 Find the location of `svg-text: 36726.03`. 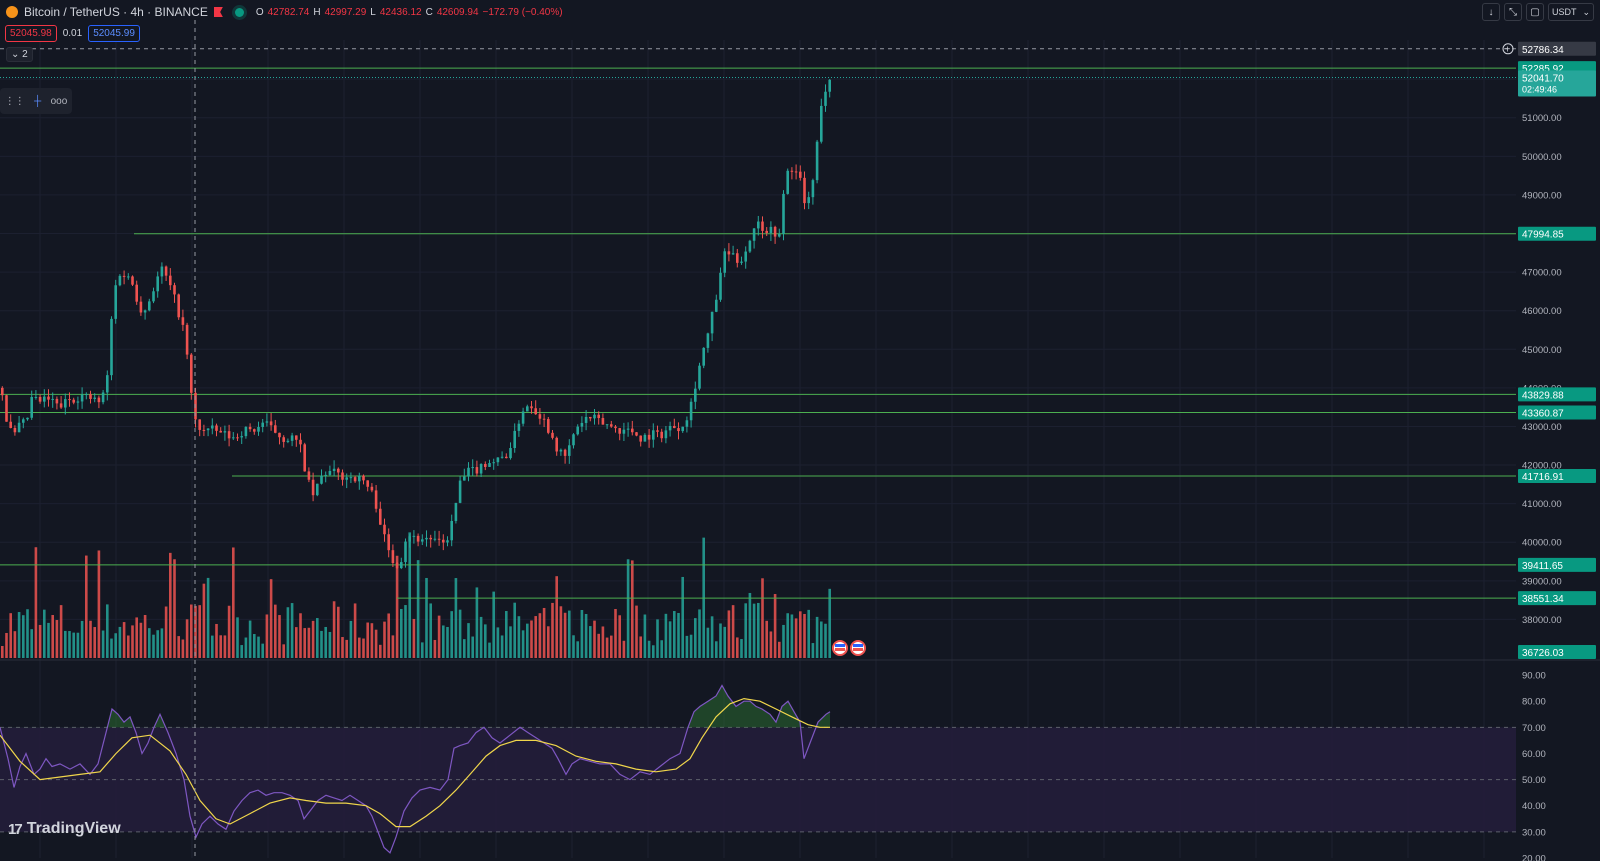

svg-text: 36726.03 is located at coordinates (1543, 653).